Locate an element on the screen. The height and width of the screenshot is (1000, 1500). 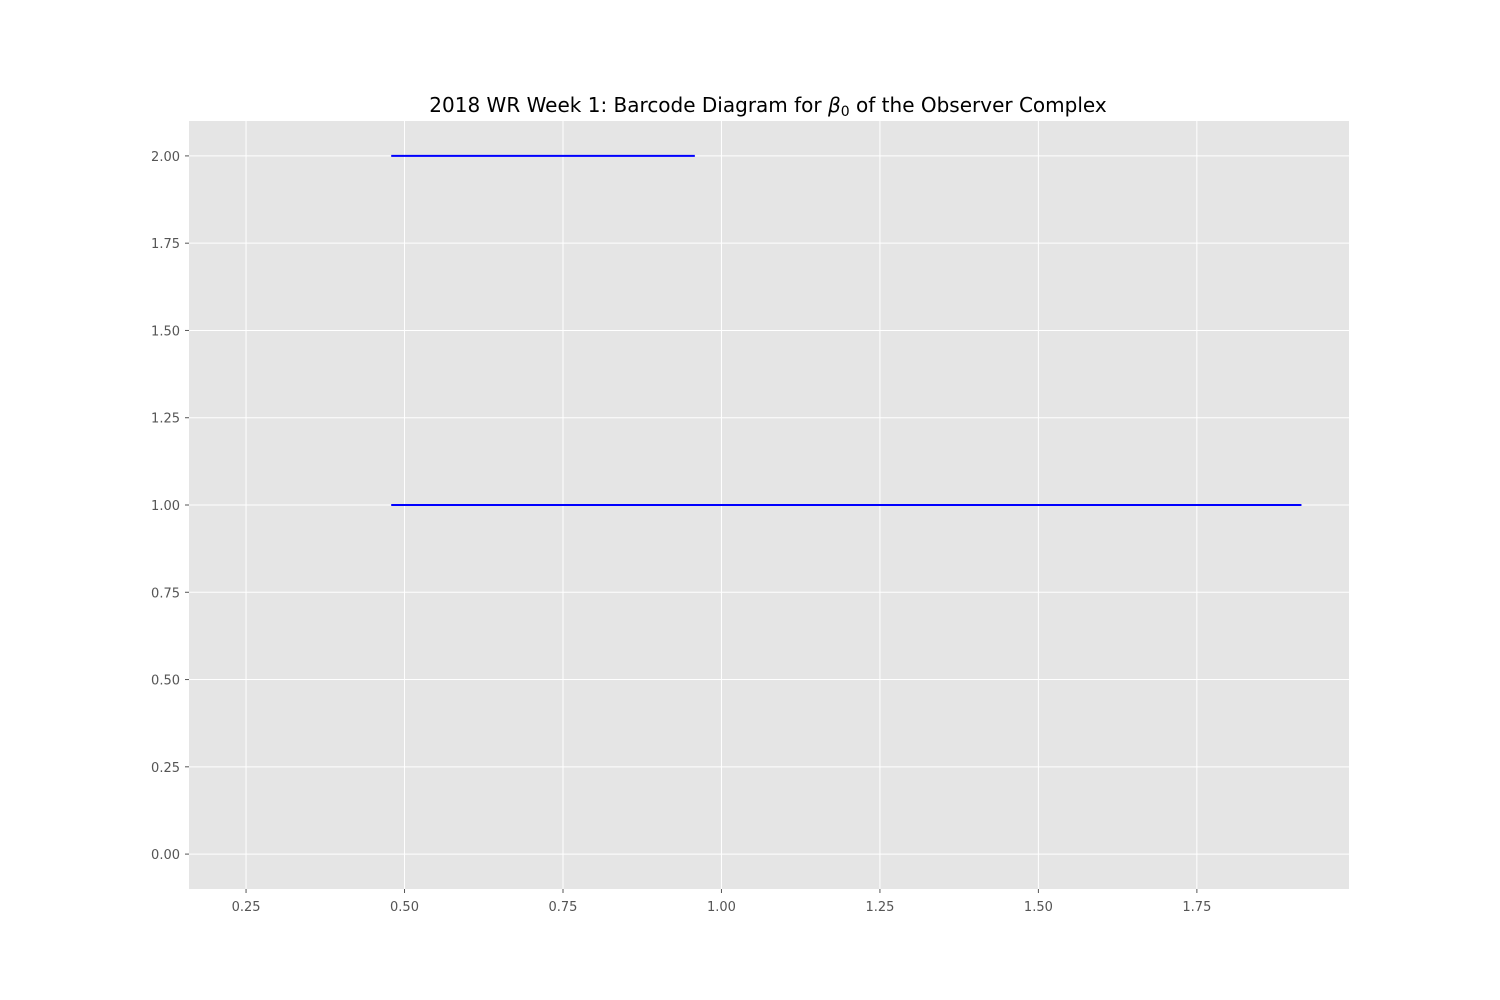
chart-title-before: 2018 WR Week 1: Barcode Diagram for is located at coordinates (628, 105).